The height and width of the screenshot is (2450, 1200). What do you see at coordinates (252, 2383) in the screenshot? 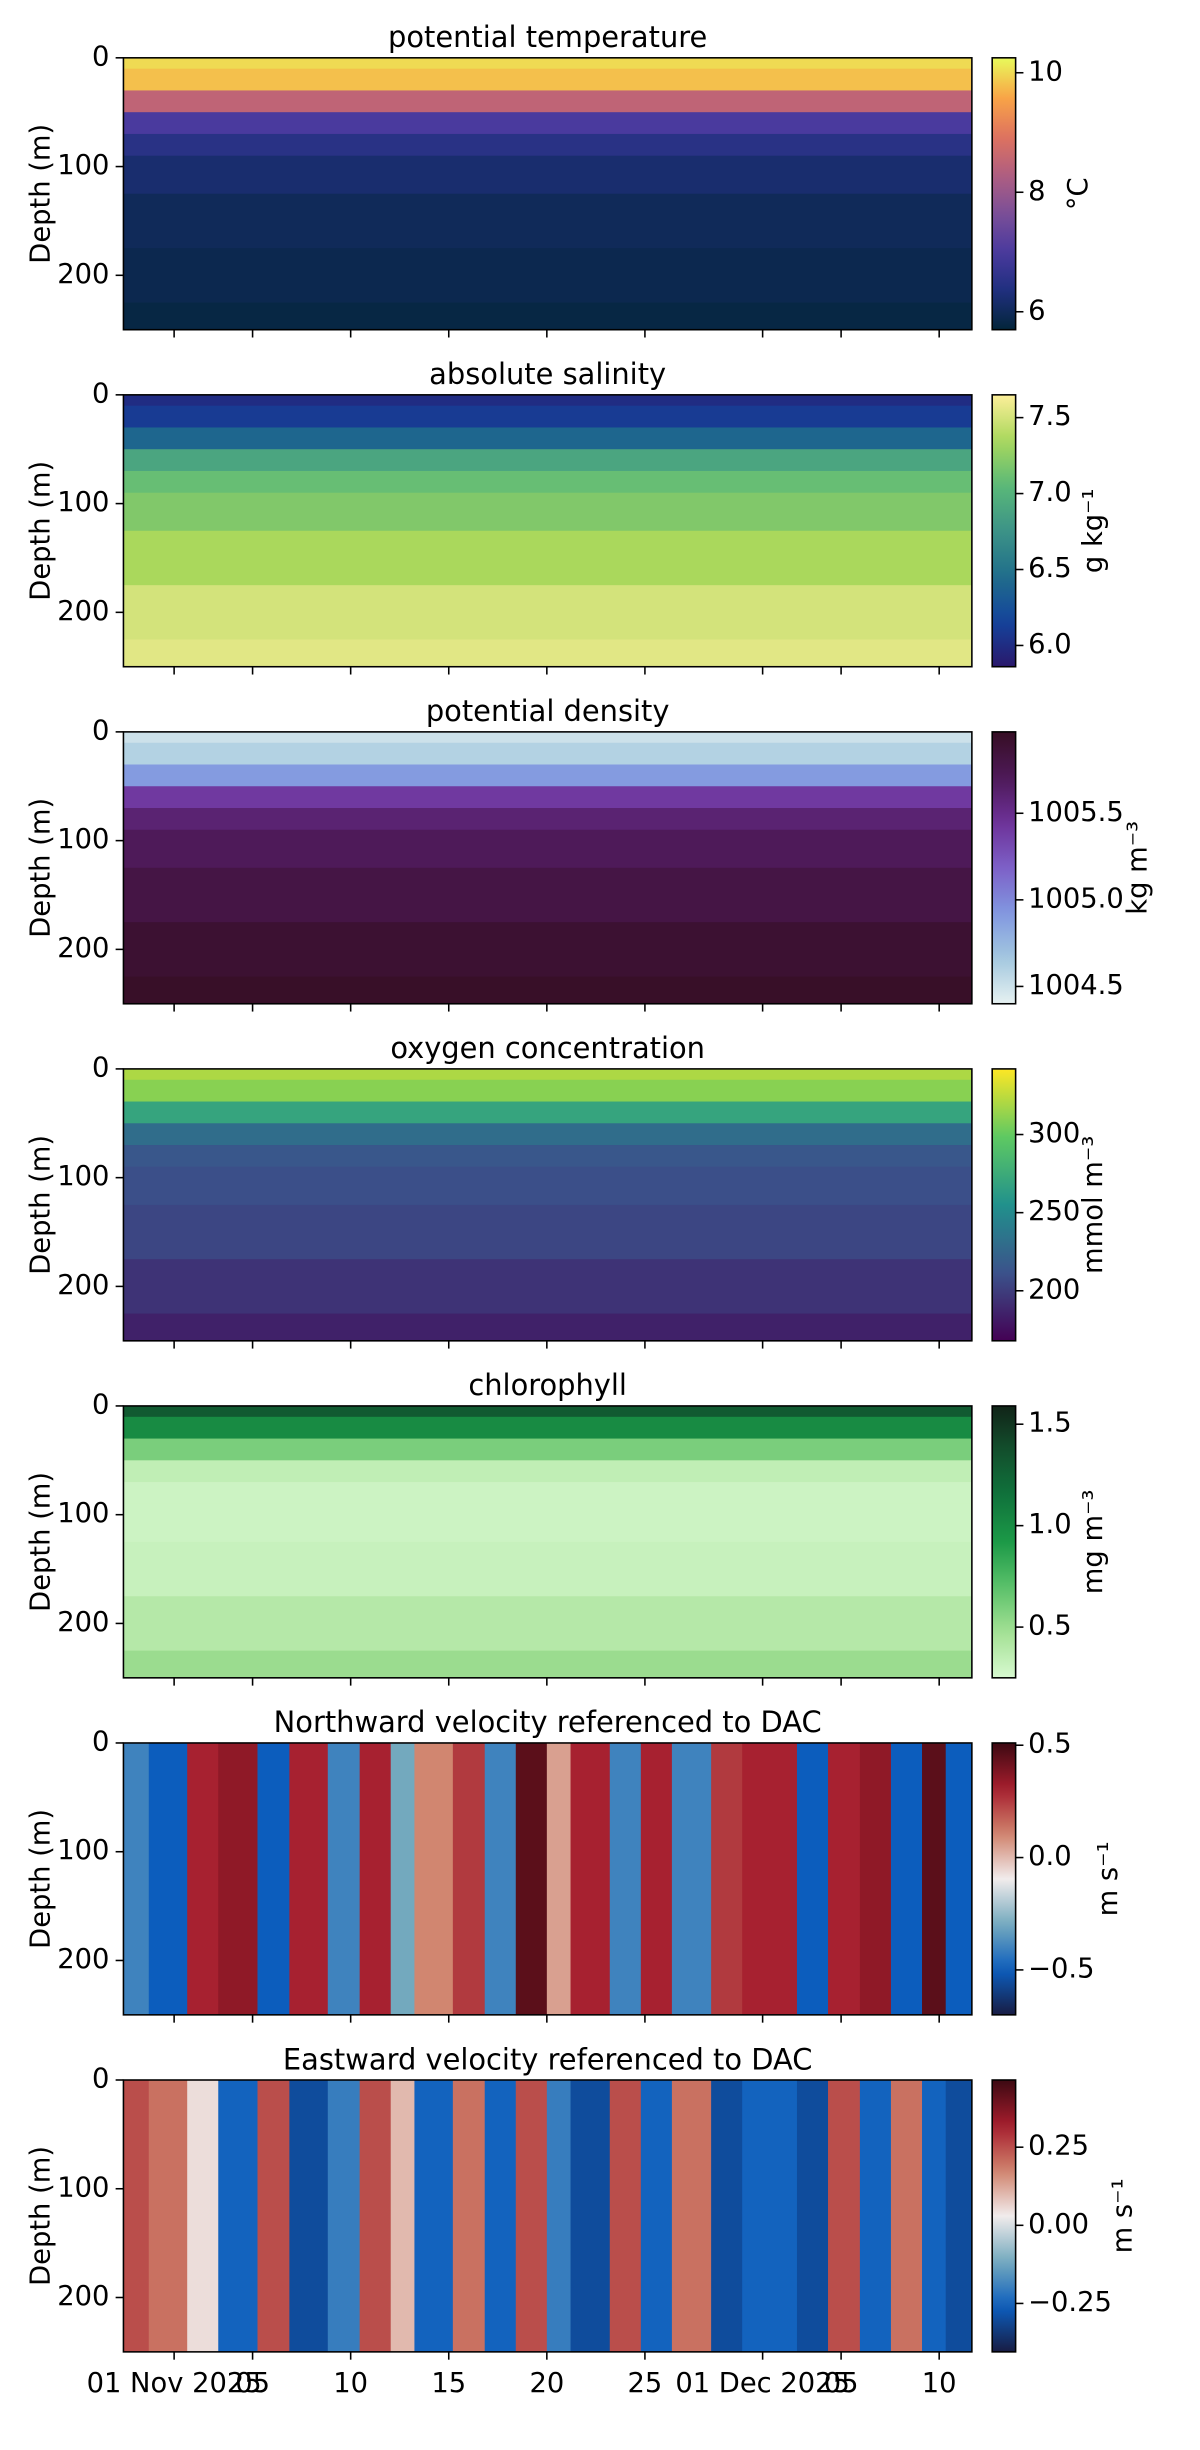
I see `x-tick-label: 05` at bounding box center [252, 2383].